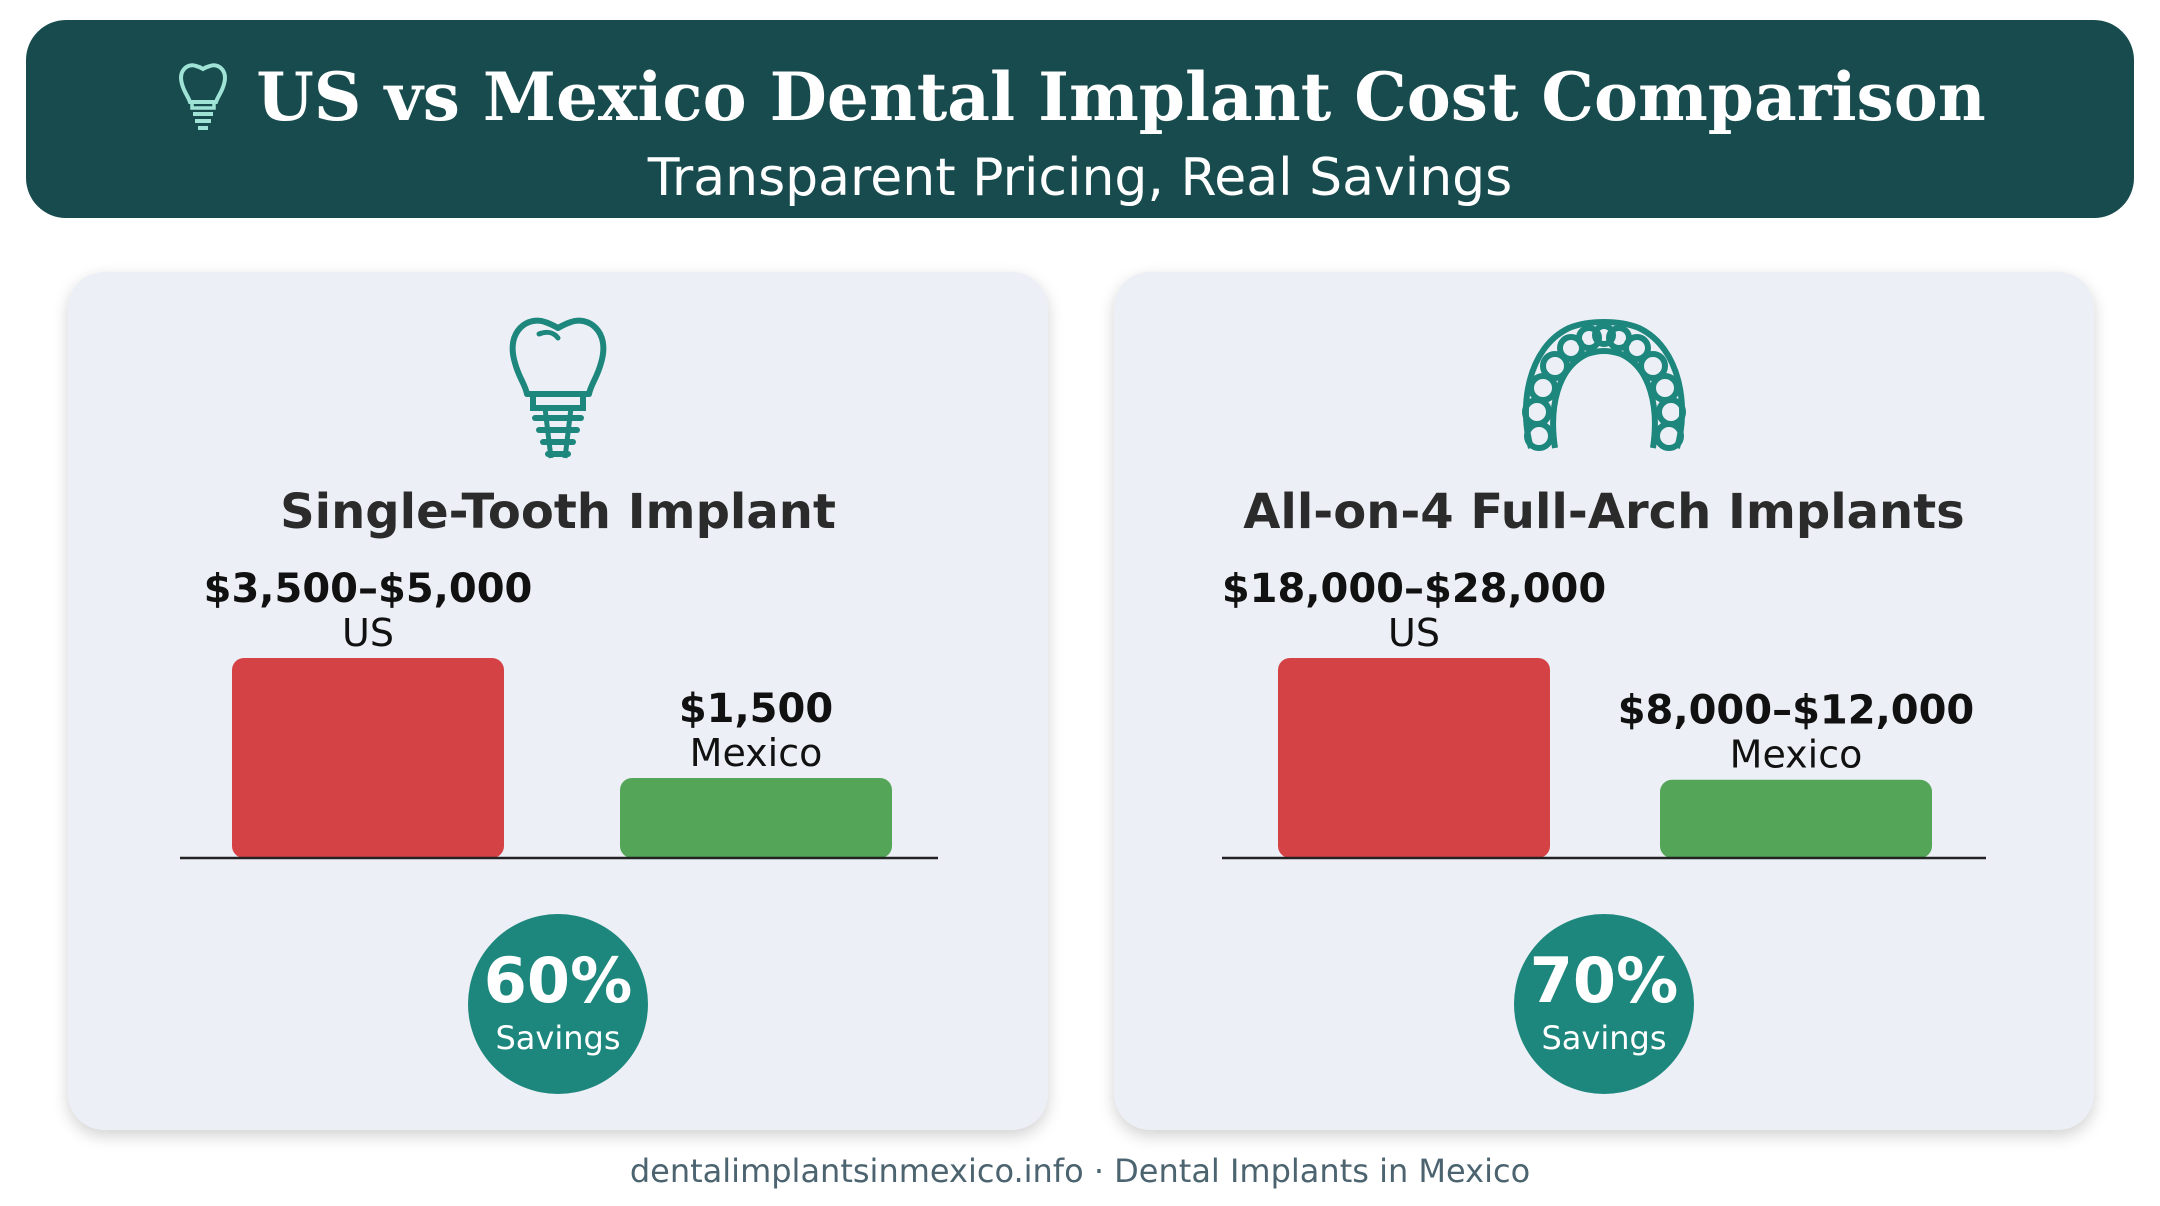 The width and height of the screenshot is (2160, 1206). Describe the element at coordinates (1604, 980) in the screenshot. I see `savings-percent: 70%` at that location.